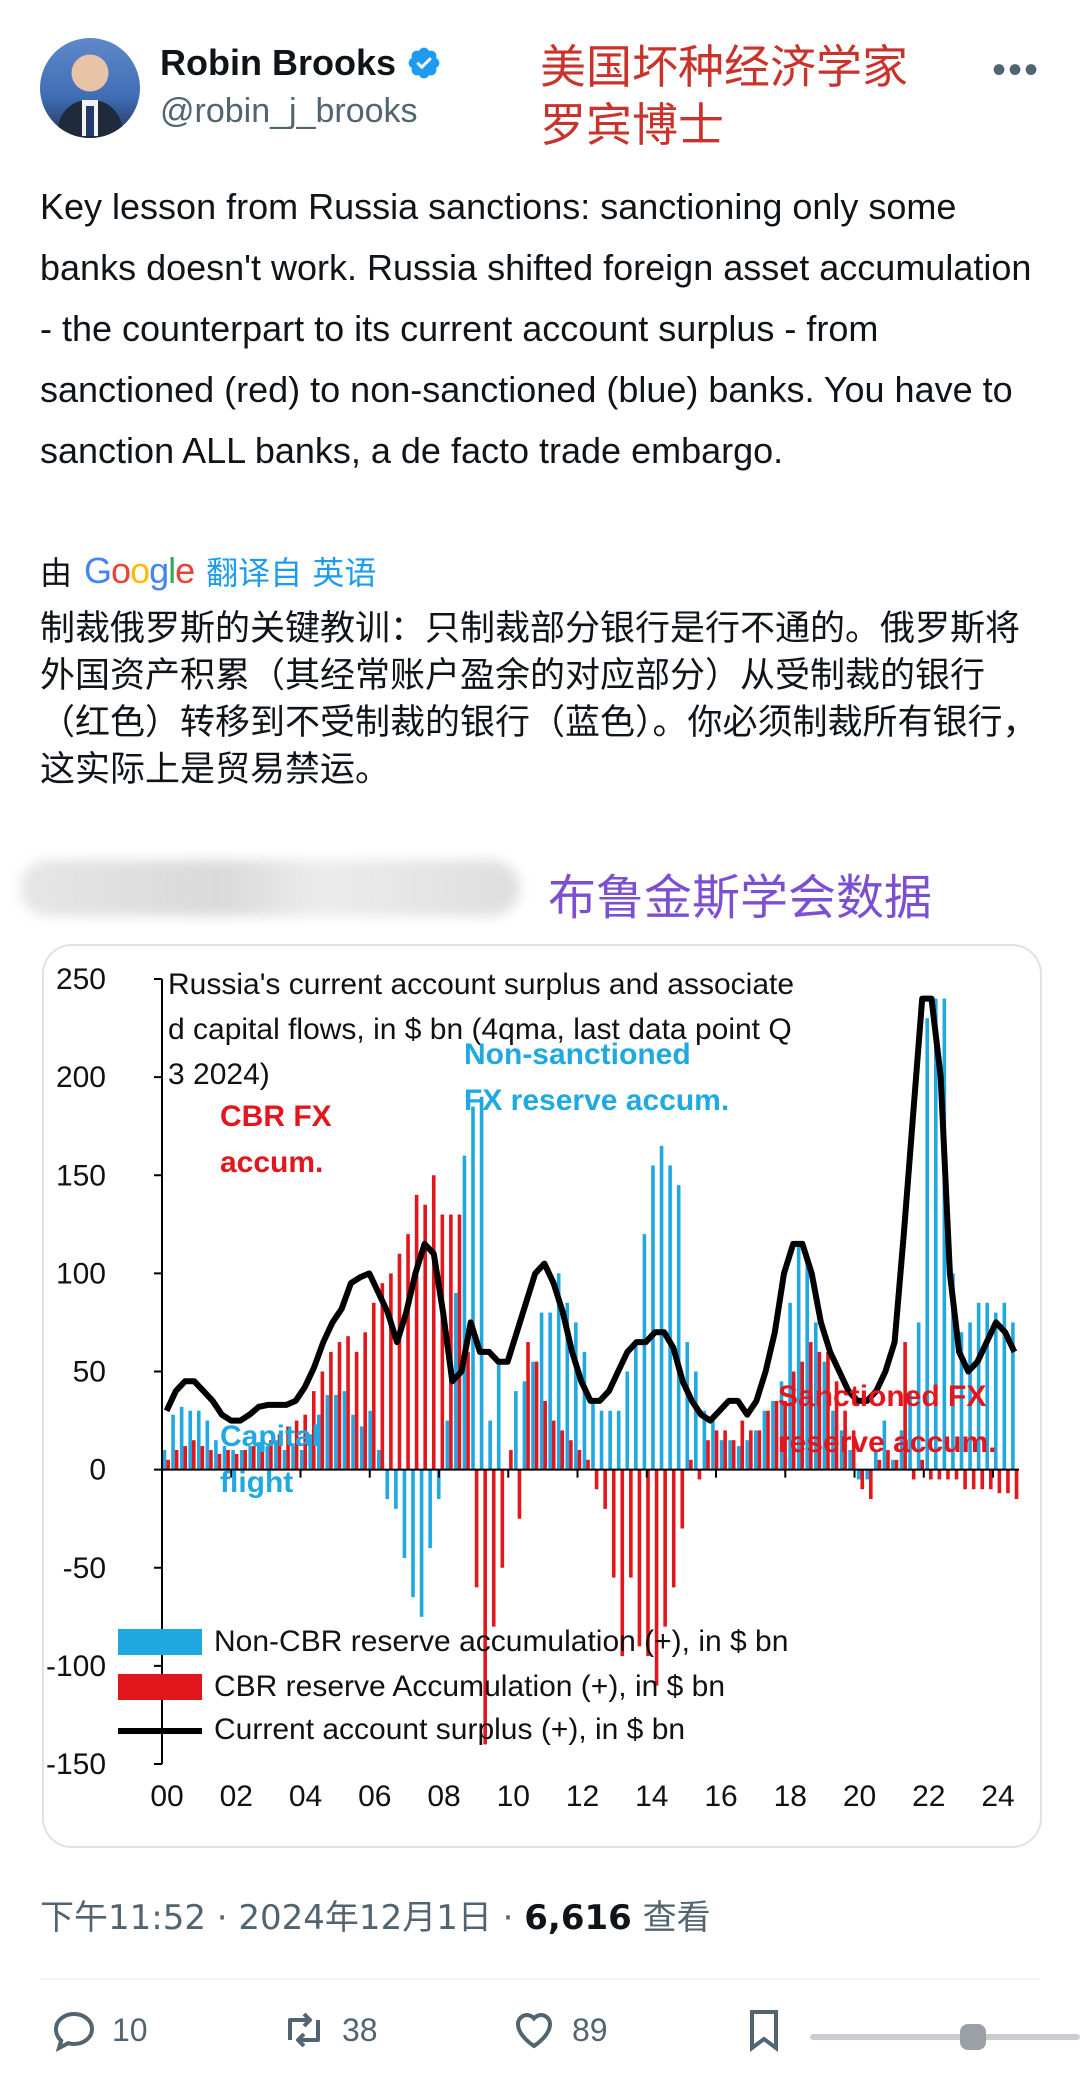 The image size is (1080, 2080). What do you see at coordinates (577, 1054) in the screenshot?
I see `chart-annotation: Non-sanctioned` at bounding box center [577, 1054].